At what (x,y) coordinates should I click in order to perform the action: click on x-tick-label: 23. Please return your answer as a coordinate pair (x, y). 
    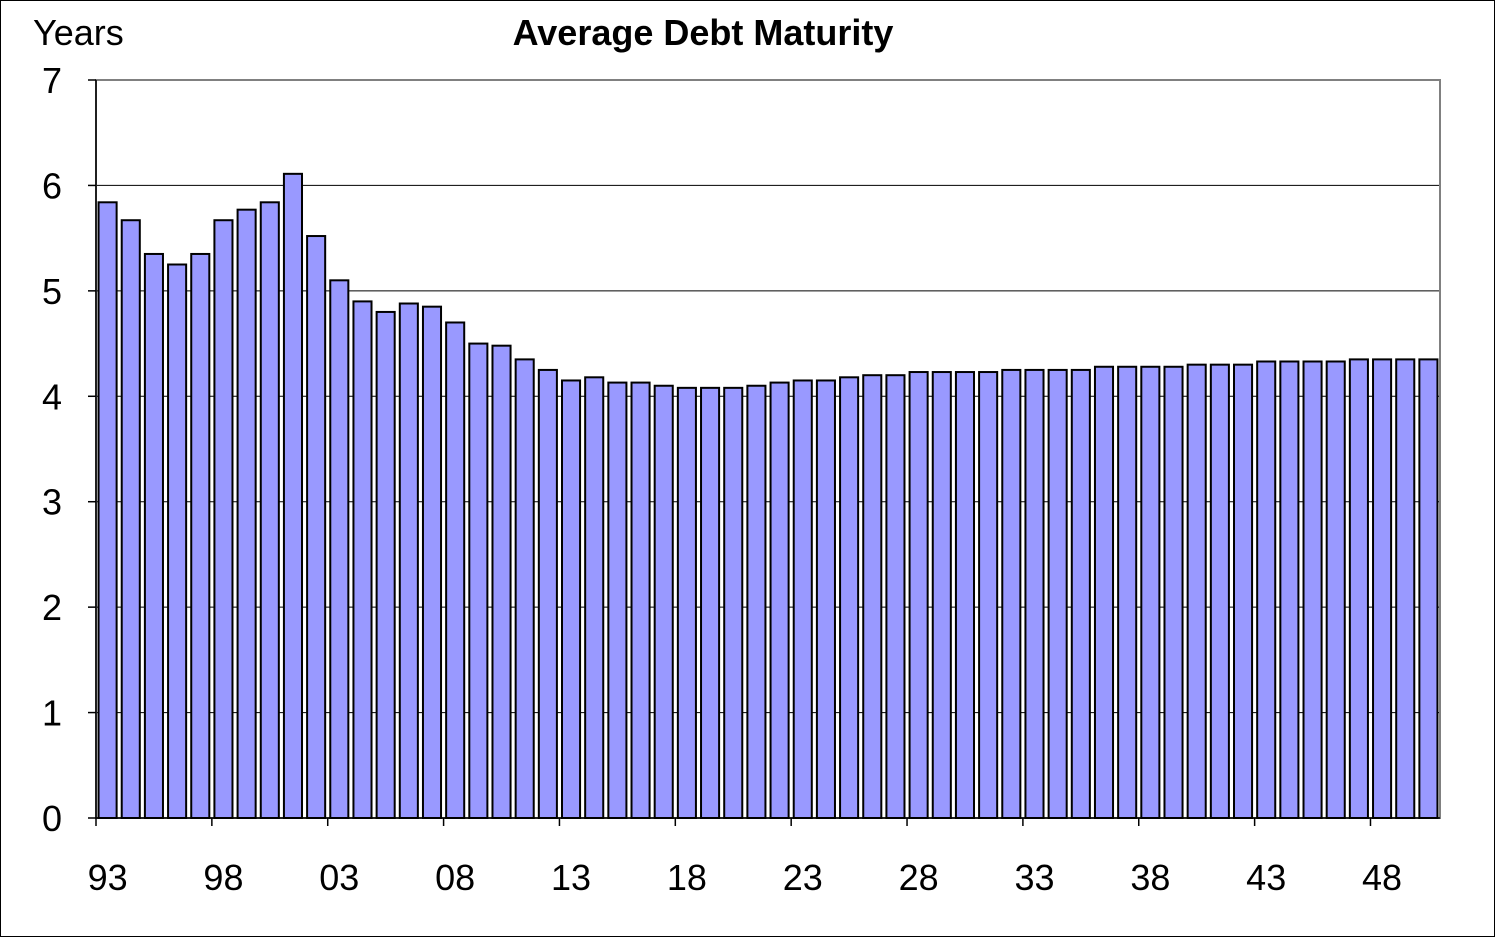
    Looking at the image, I should click on (803, 877).